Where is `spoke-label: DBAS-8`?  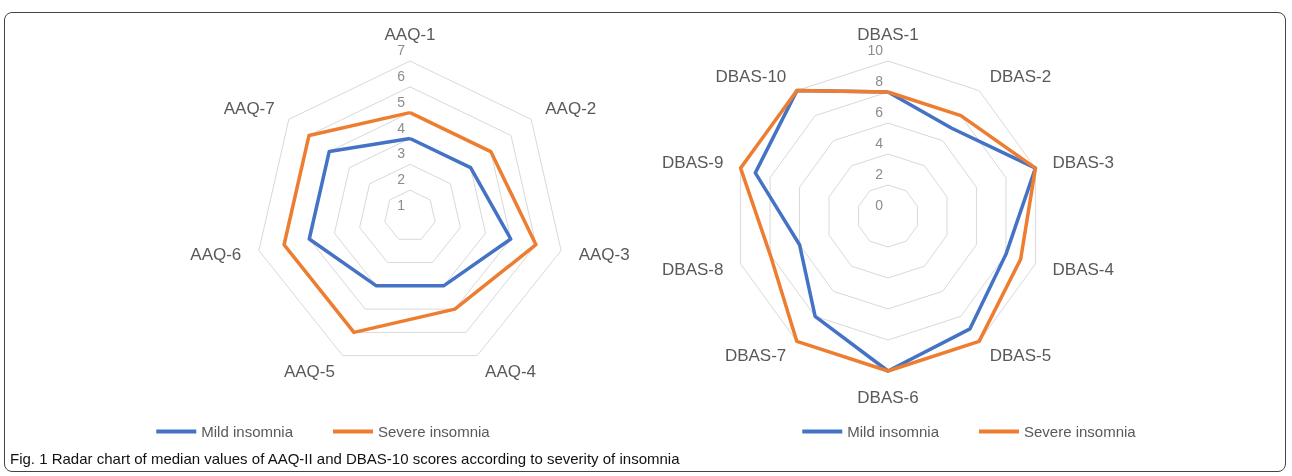 spoke-label: DBAS-8 is located at coordinates (693, 269).